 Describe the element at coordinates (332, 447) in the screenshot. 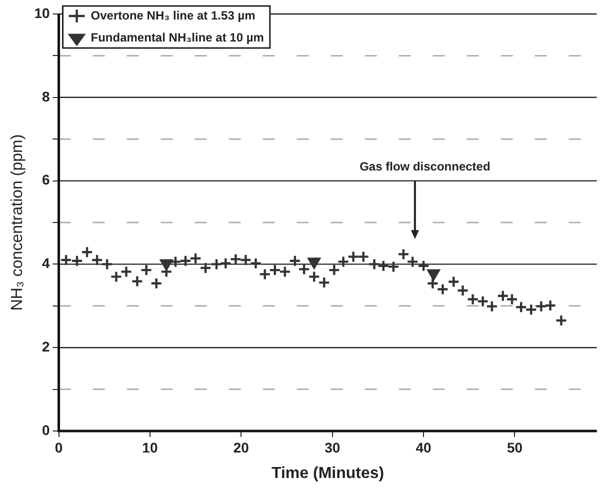

I see `x-tick-label: 30` at that location.